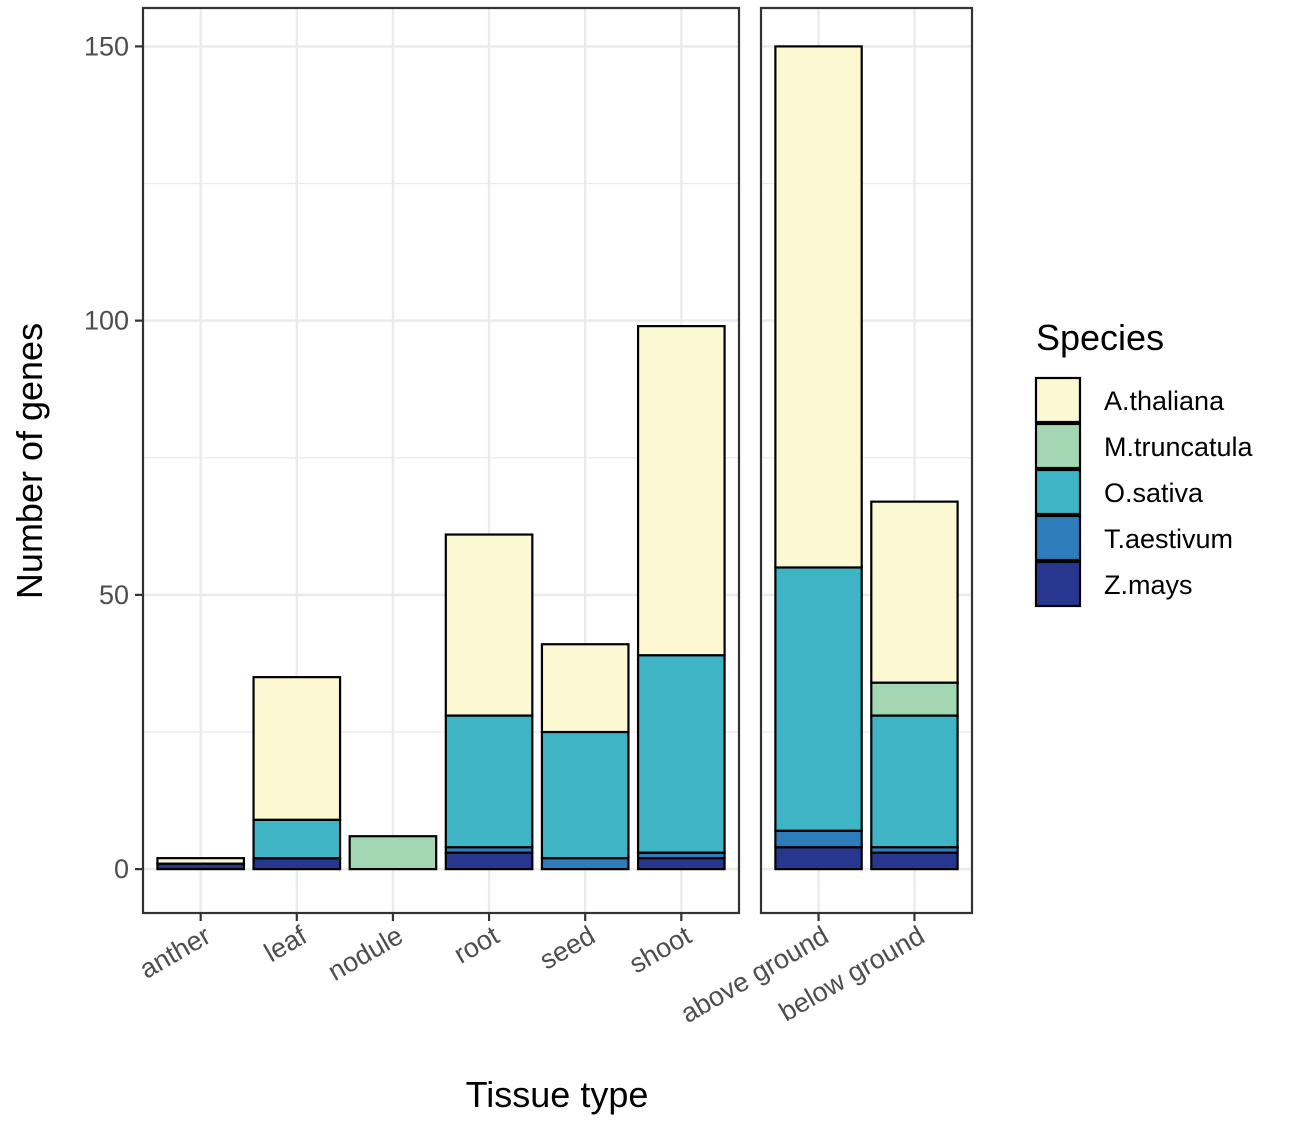 The image size is (1308, 1123). I want to click on bar-leaf-a-thaliana, so click(297, 748).